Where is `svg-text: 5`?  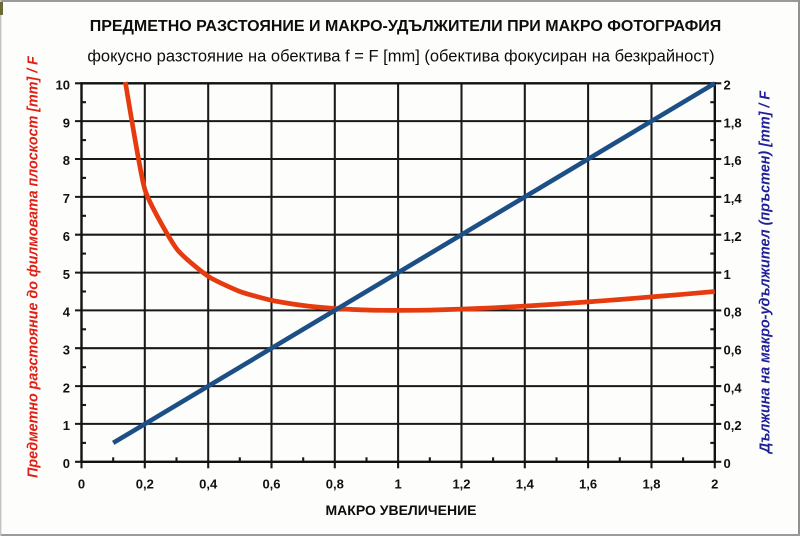 svg-text: 5 is located at coordinates (66, 274).